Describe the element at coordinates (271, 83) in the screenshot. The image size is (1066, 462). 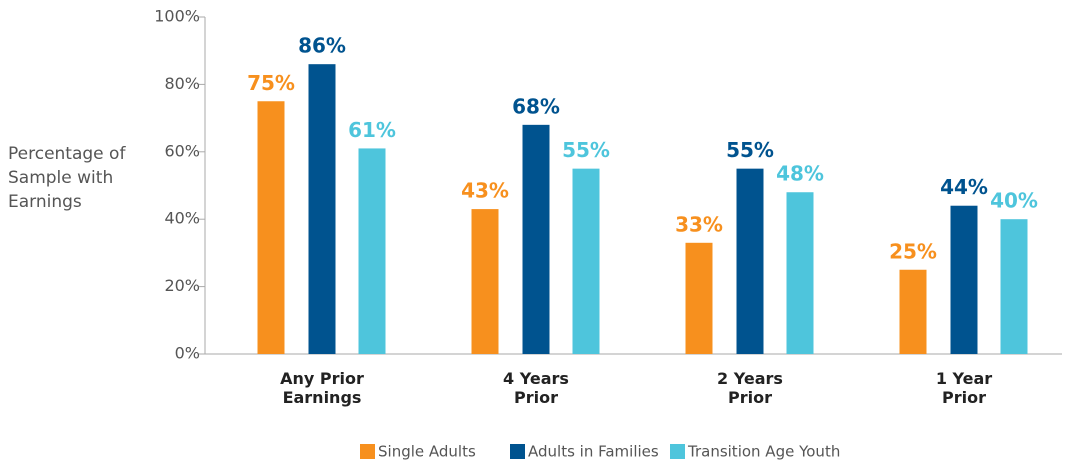
I see `data-label: 75%` at that location.